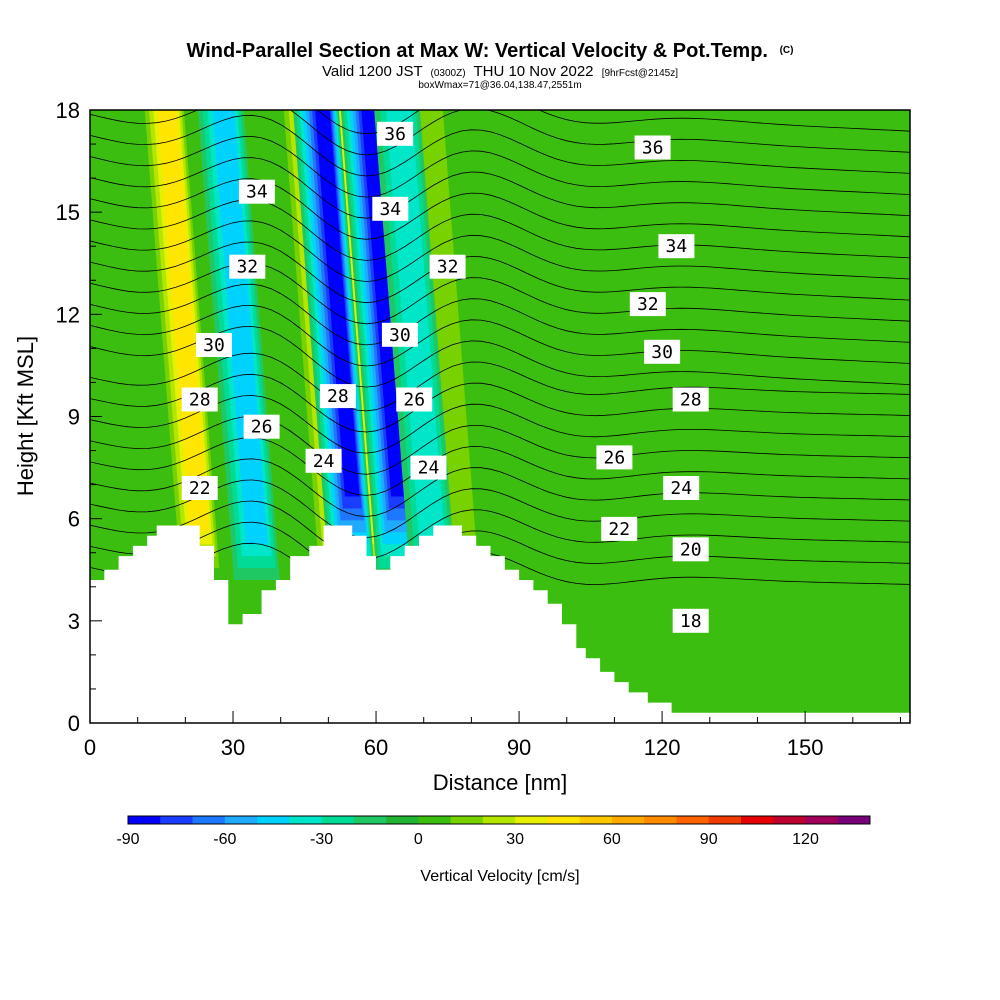  What do you see at coordinates (321, 839) in the screenshot?
I see `colorbar-tick-label: -30` at bounding box center [321, 839].